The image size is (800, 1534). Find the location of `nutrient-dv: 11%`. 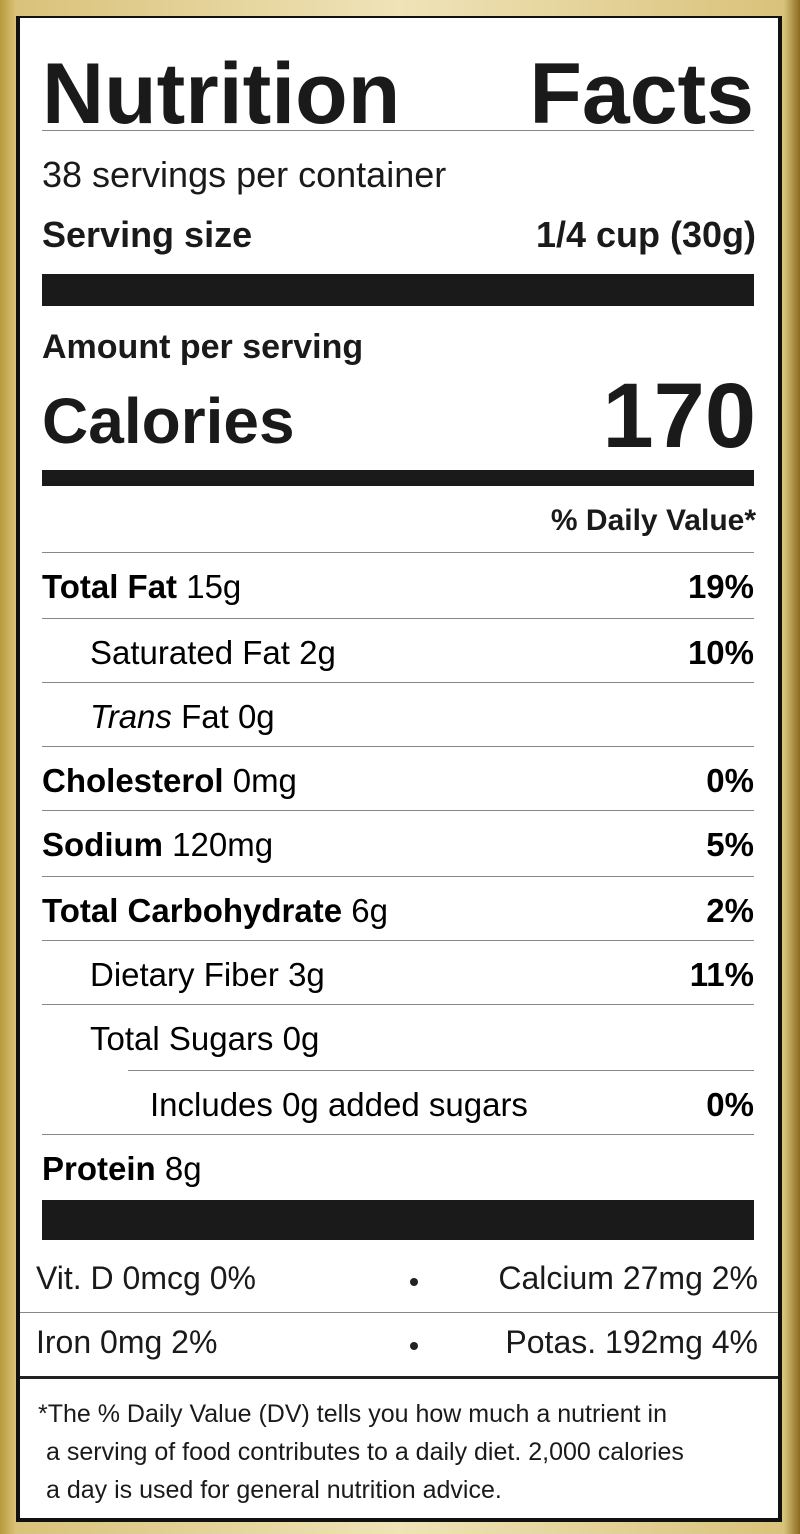

nutrient-dv: 11% is located at coordinates (721, 974).